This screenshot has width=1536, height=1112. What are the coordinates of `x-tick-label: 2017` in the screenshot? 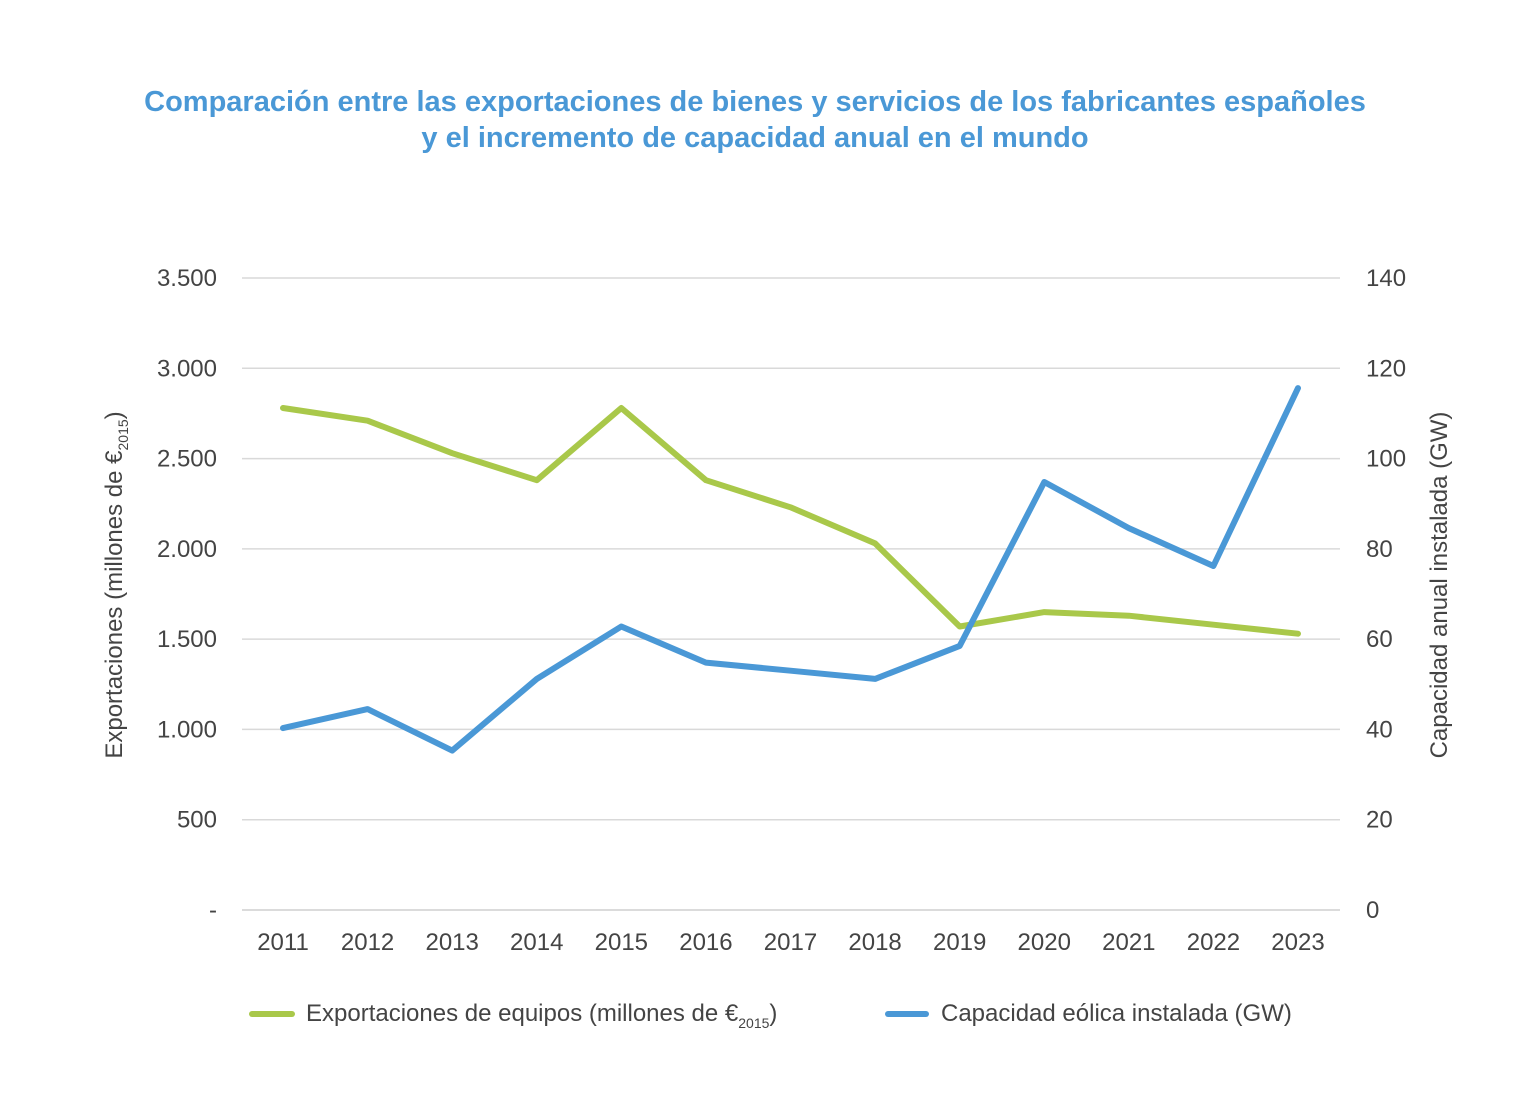 It's located at (790, 942).